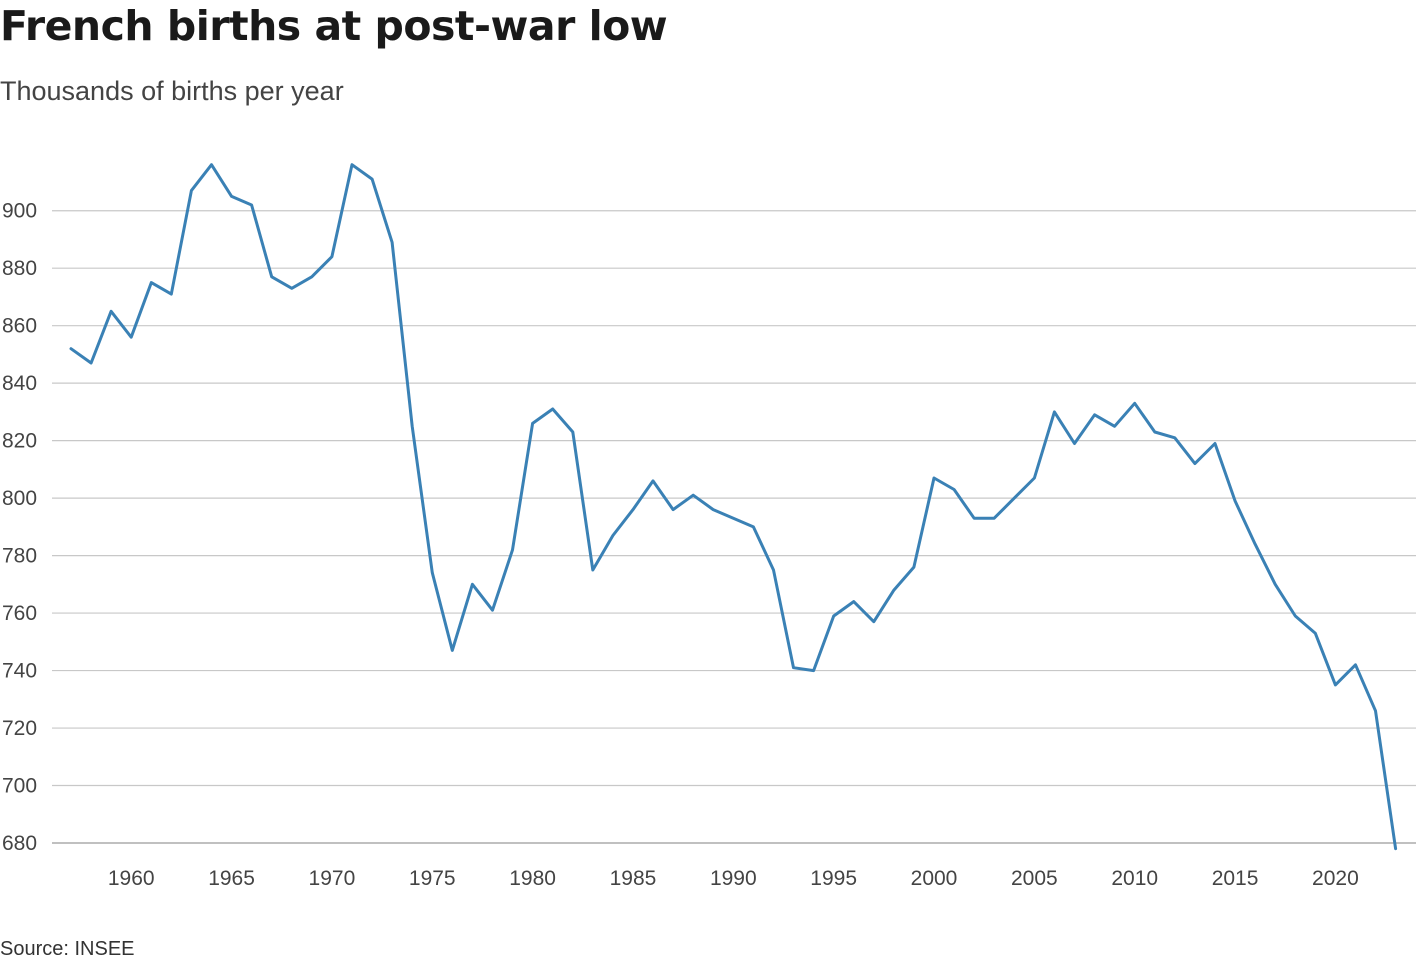 The width and height of the screenshot is (1420, 962). Describe the element at coordinates (334, 26) in the screenshot. I see `chart-title: French births at post-war low` at that location.